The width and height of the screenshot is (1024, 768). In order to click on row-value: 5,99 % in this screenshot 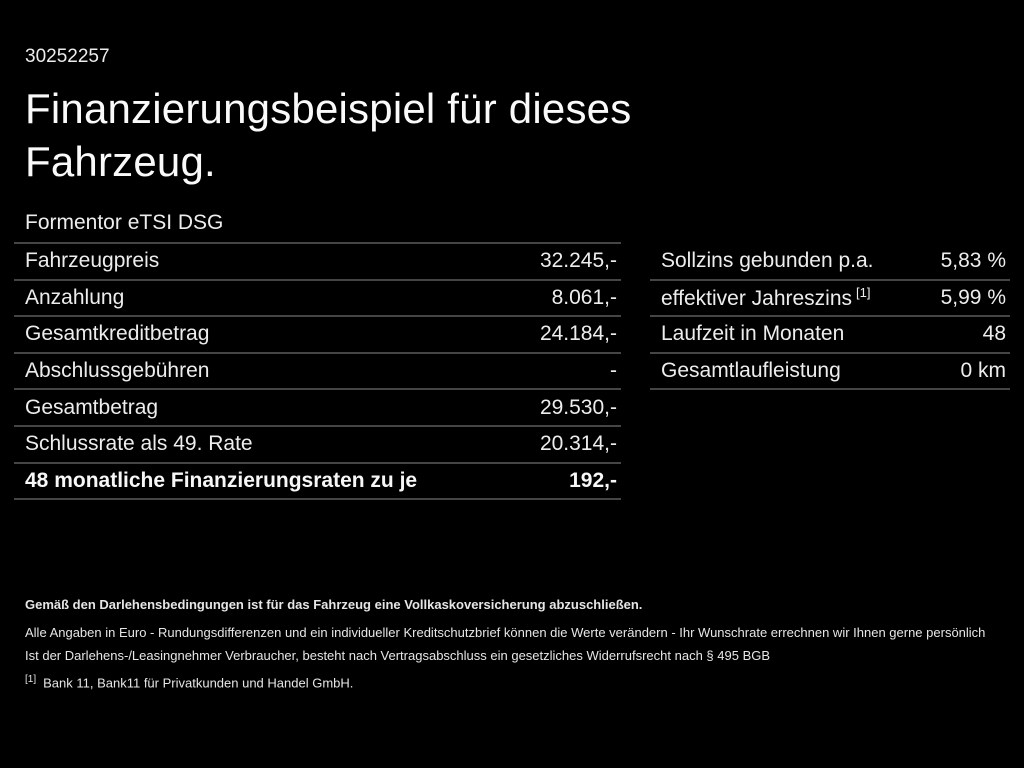, I will do `click(973, 297)`.